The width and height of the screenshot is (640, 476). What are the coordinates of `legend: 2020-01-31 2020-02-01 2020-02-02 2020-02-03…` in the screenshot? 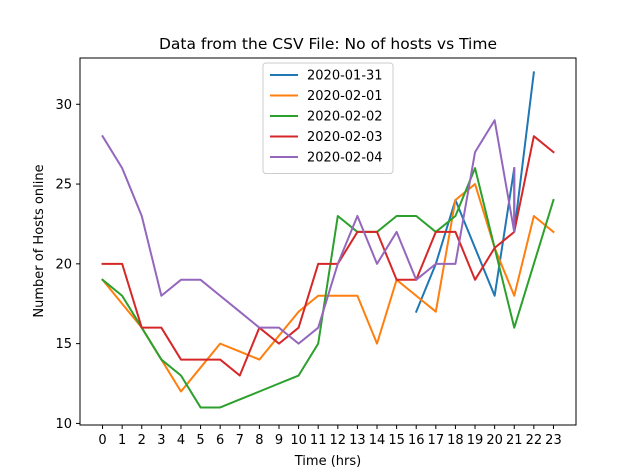 It's located at (328, 118).